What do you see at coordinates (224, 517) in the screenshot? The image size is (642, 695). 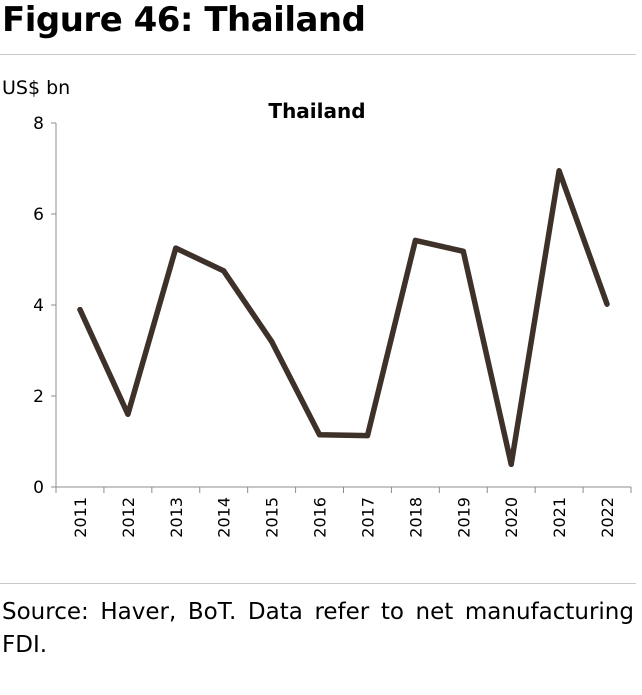 I see `x-tick-label: 2014` at bounding box center [224, 517].